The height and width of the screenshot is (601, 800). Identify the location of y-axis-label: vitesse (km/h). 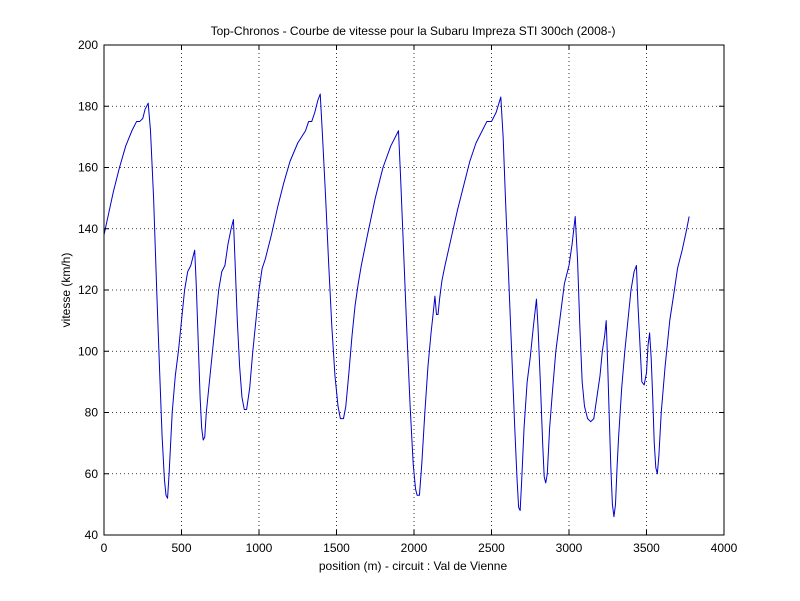
(66, 290).